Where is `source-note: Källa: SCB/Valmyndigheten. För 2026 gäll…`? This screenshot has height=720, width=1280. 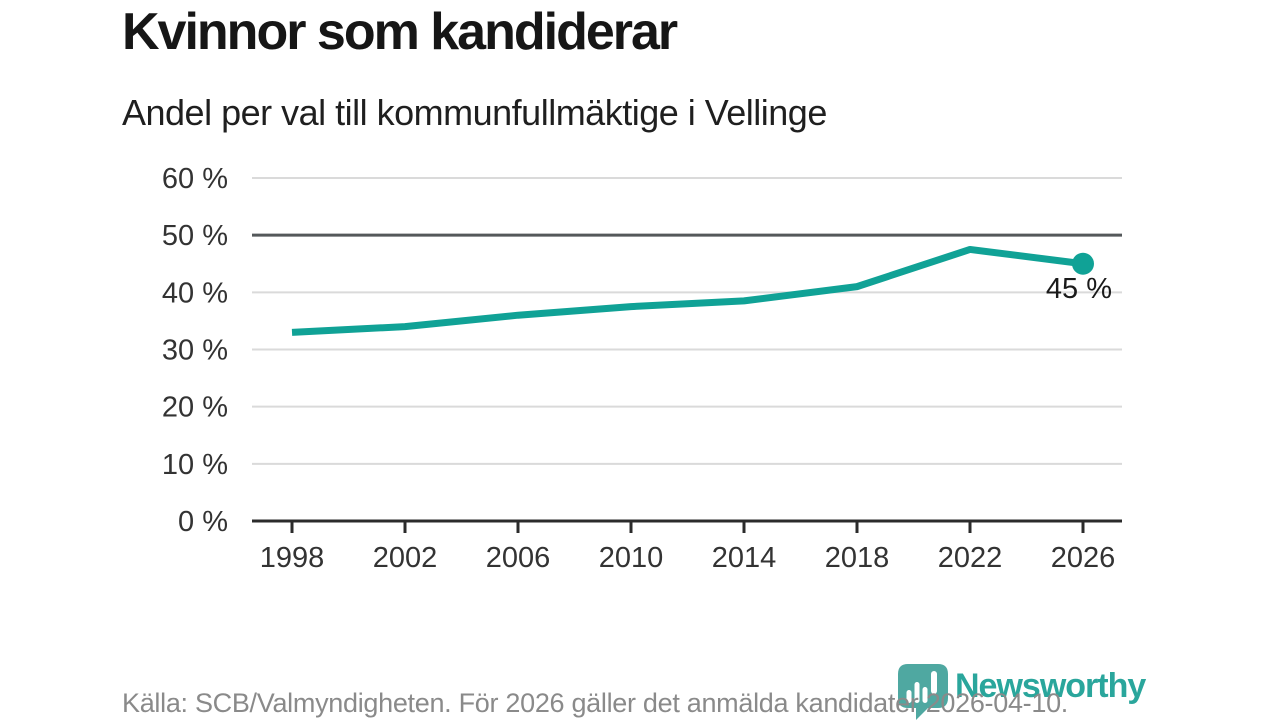 source-note: Källa: SCB/Valmyndigheten. För 2026 gäll… is located at coordinates (595, 703).